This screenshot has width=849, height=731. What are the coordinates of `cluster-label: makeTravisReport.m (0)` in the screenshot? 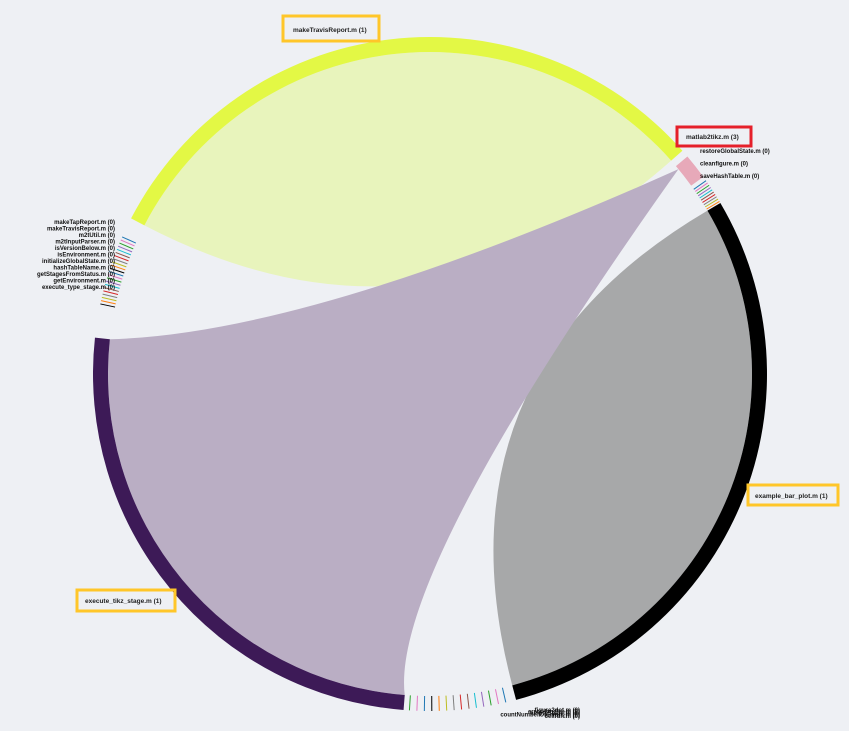 It's located at (81, 230).